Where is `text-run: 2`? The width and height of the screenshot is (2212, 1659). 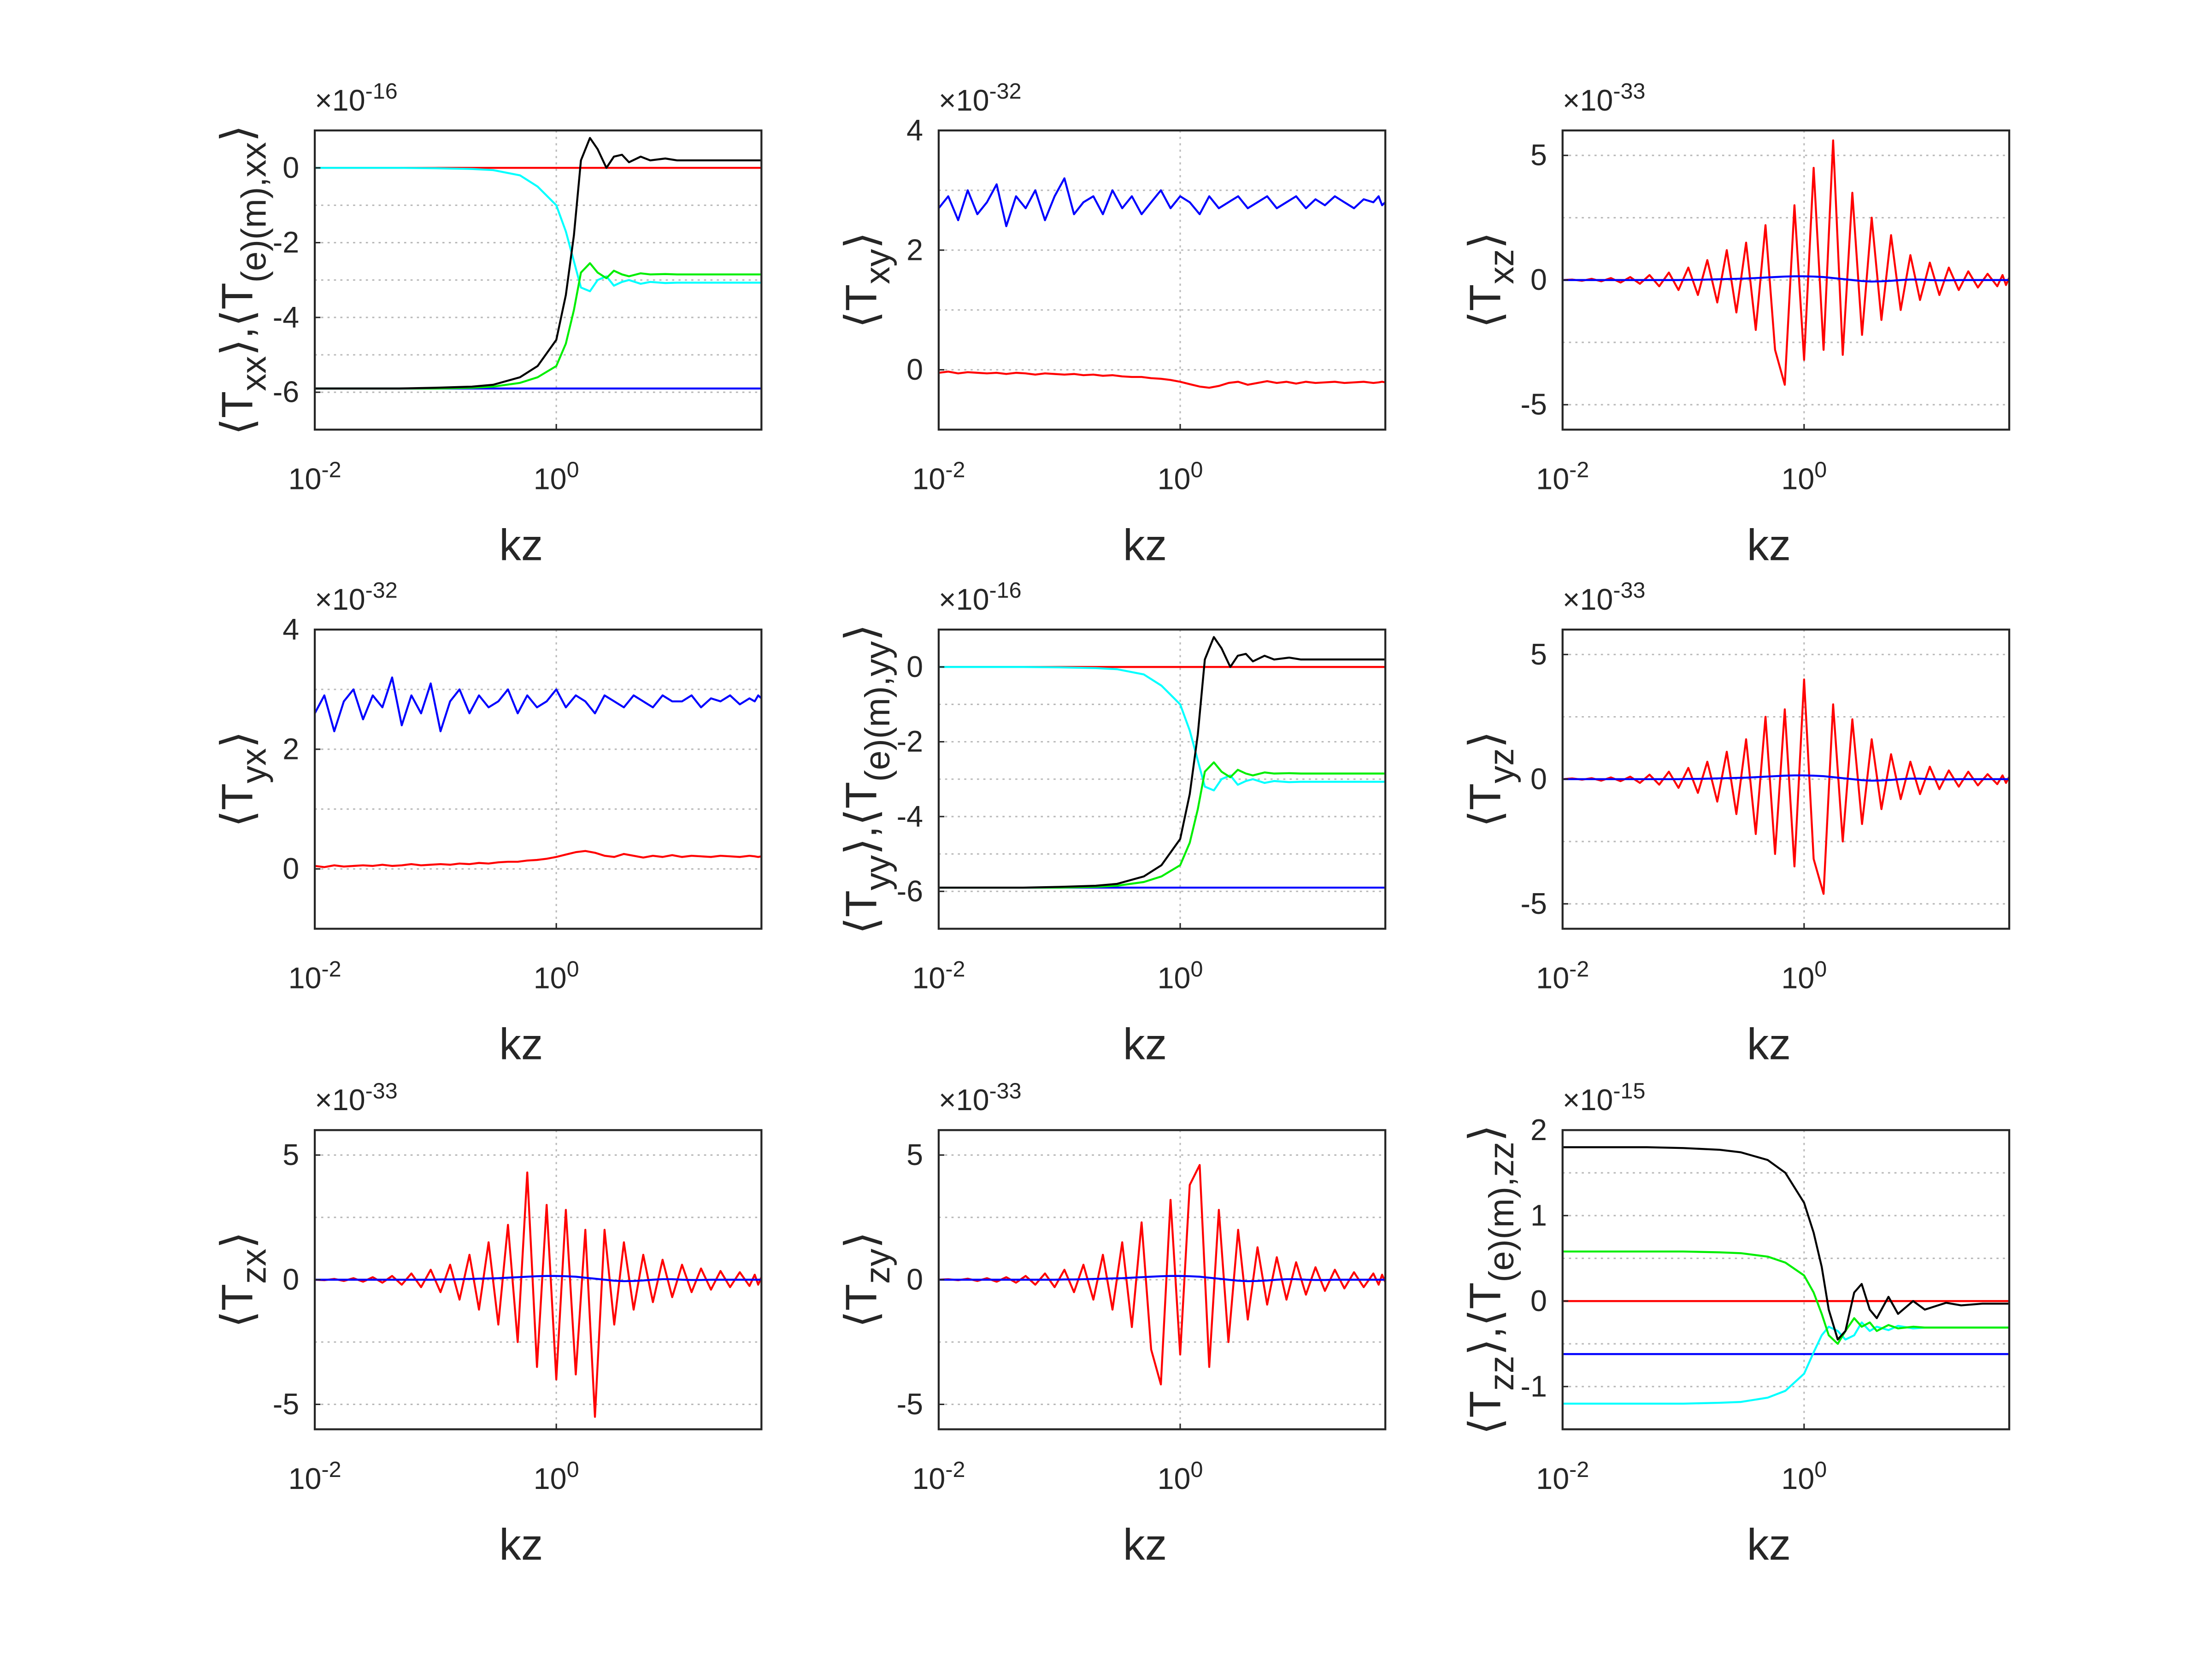
text-run: 2 is located at coordinates (290, 748).